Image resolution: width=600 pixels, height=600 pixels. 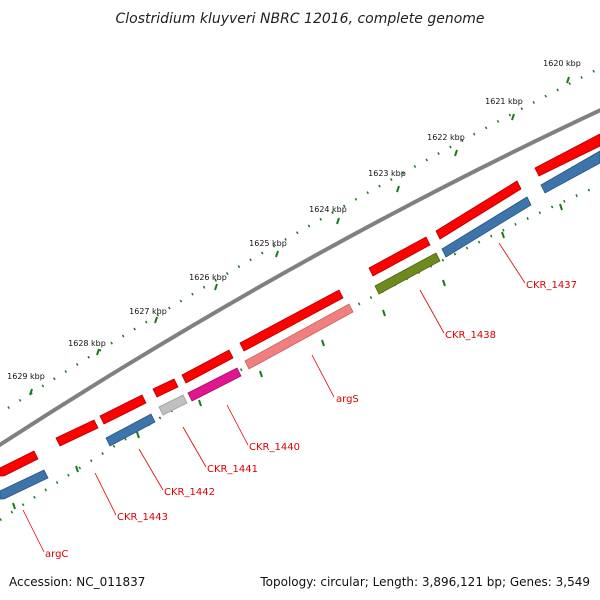 I want to click on gene-label: argC, so click(x=56, y=554).